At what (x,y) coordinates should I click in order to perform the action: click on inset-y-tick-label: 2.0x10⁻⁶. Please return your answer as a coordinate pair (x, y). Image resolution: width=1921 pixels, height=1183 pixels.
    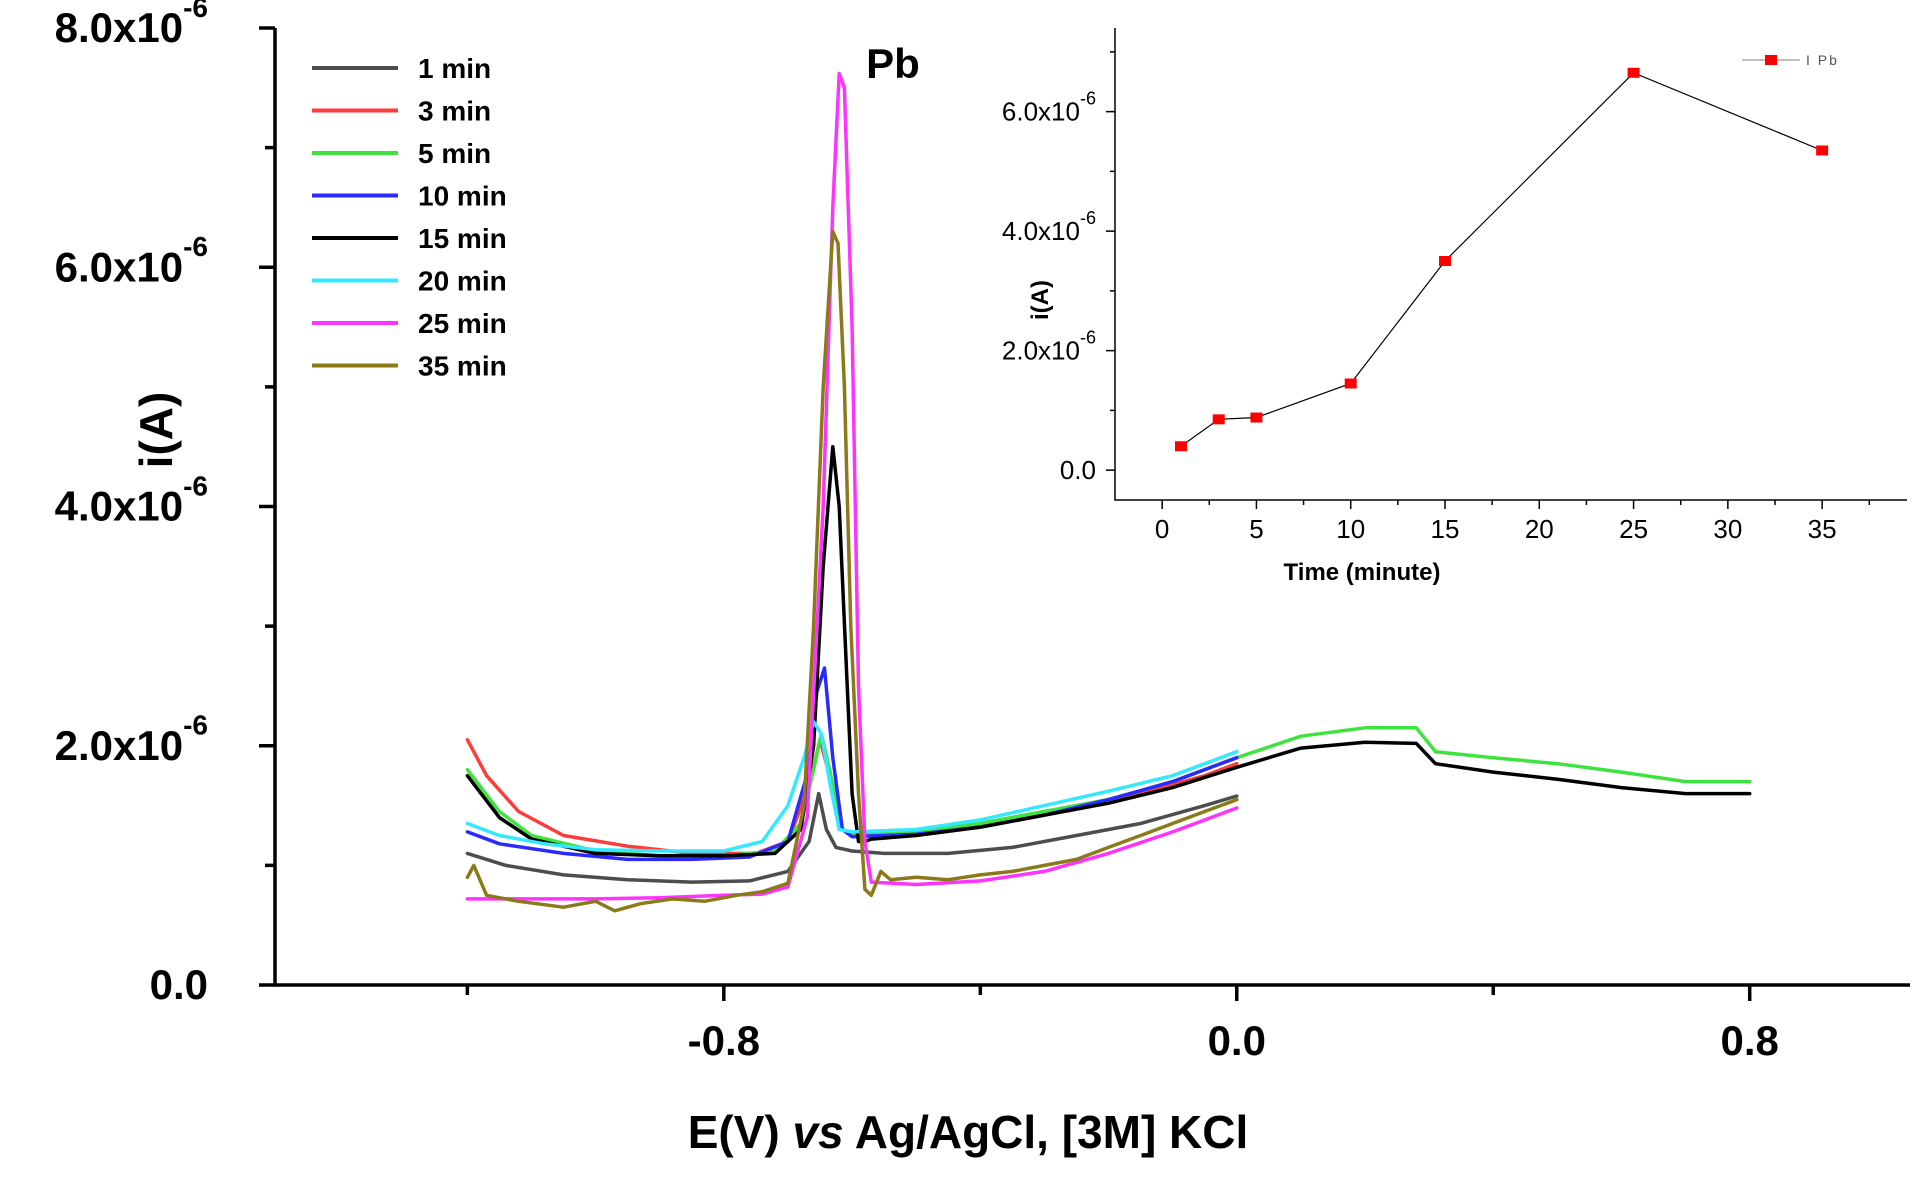
    Looking at the image, I should click on (1049, 346).